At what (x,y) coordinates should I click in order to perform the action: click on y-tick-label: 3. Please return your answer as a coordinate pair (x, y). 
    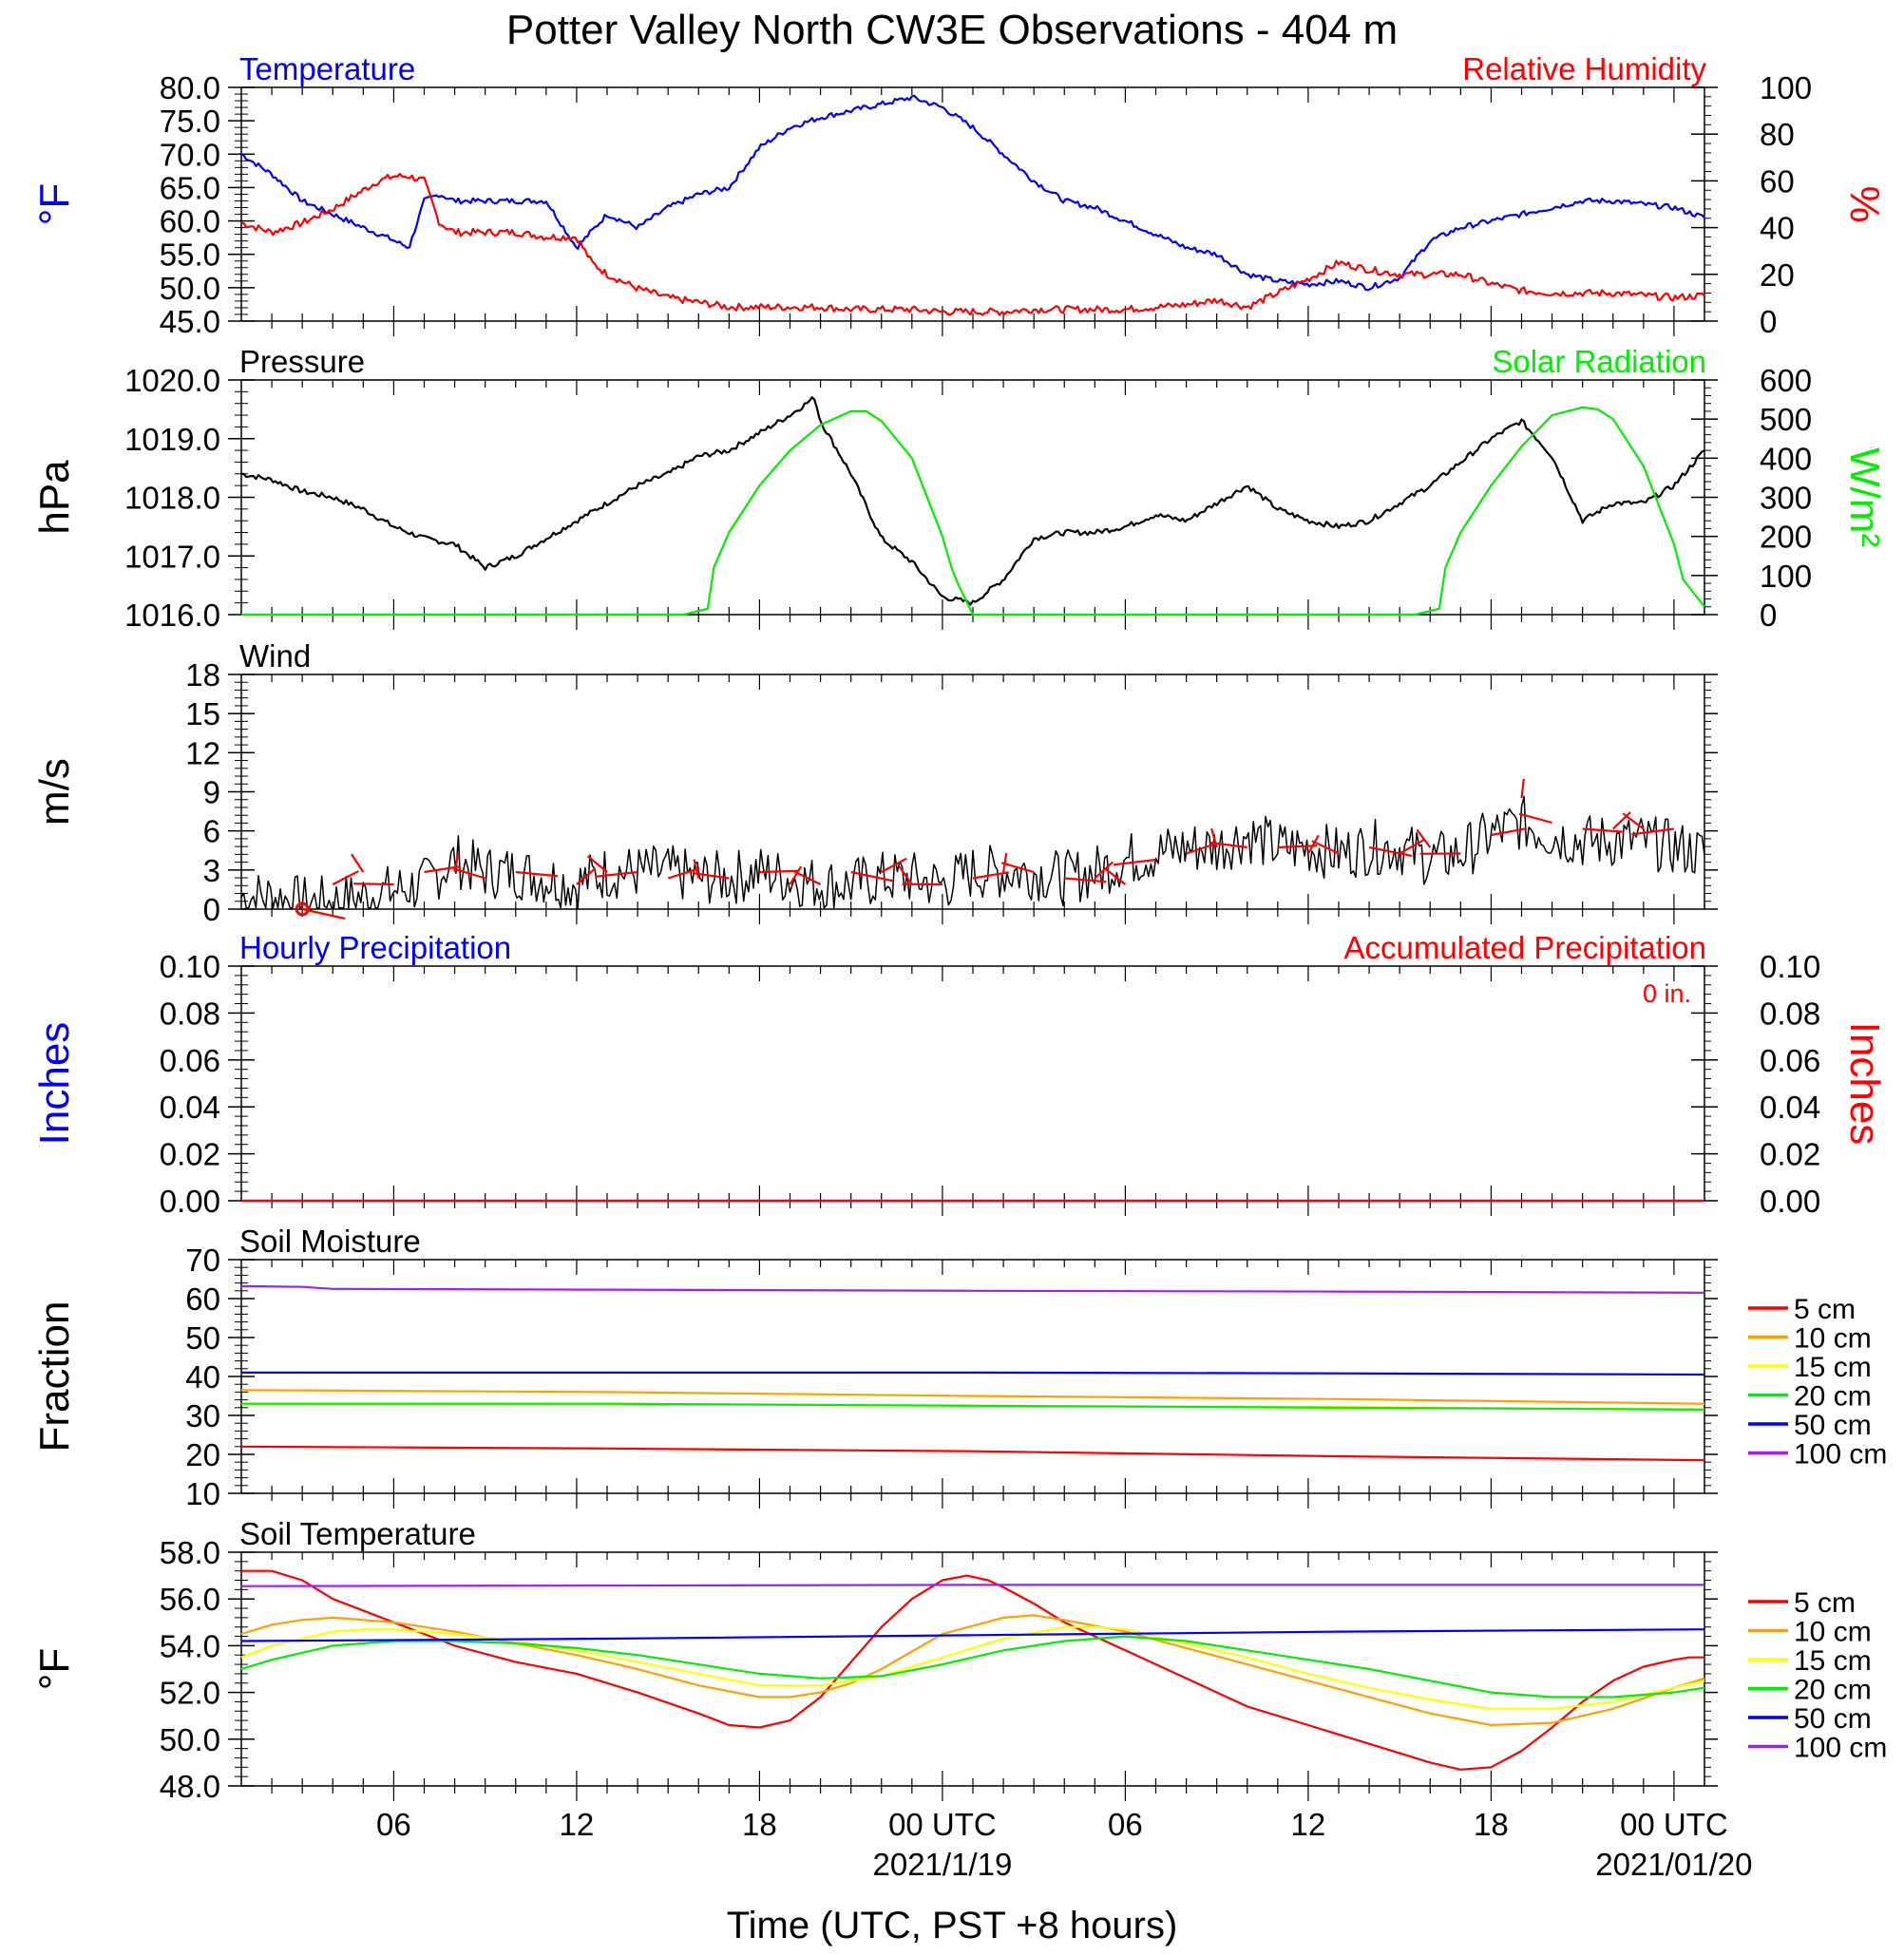
    Looking at the image, I should click on (211, 870).